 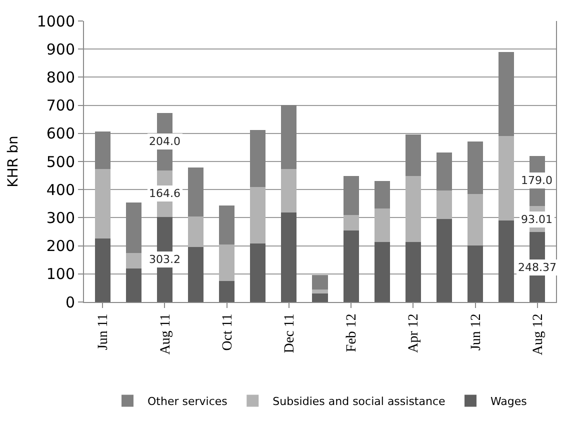 What do you see at coordinates (509, 401) in the screenshot?
I see `legend-label: Wages` at bounding box center [509, 401].